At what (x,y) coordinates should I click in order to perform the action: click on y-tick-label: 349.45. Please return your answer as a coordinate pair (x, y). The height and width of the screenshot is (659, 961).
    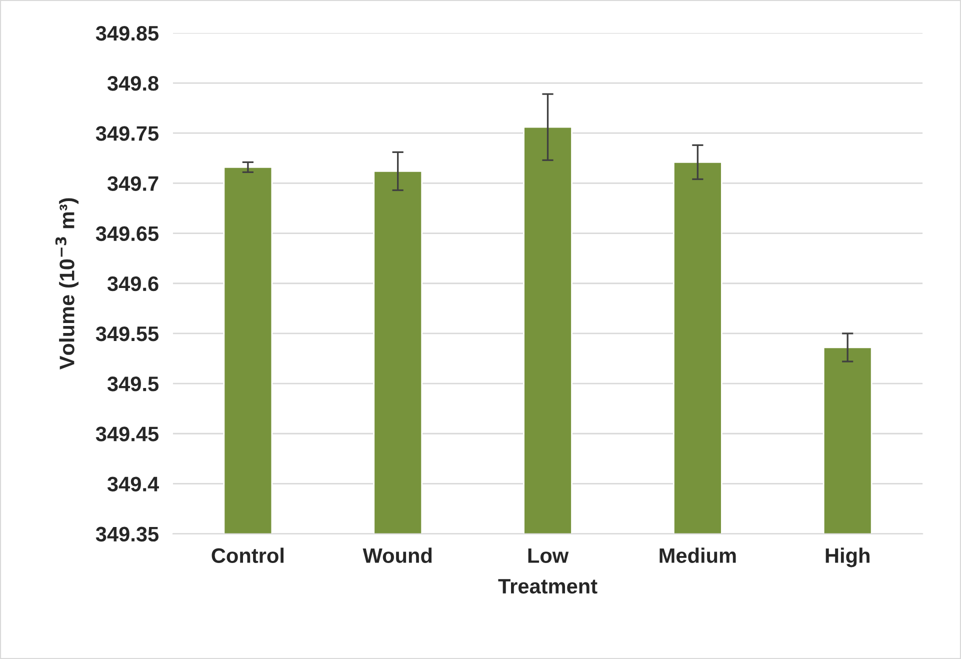
    Looking at the image, I should click on (127, 434).